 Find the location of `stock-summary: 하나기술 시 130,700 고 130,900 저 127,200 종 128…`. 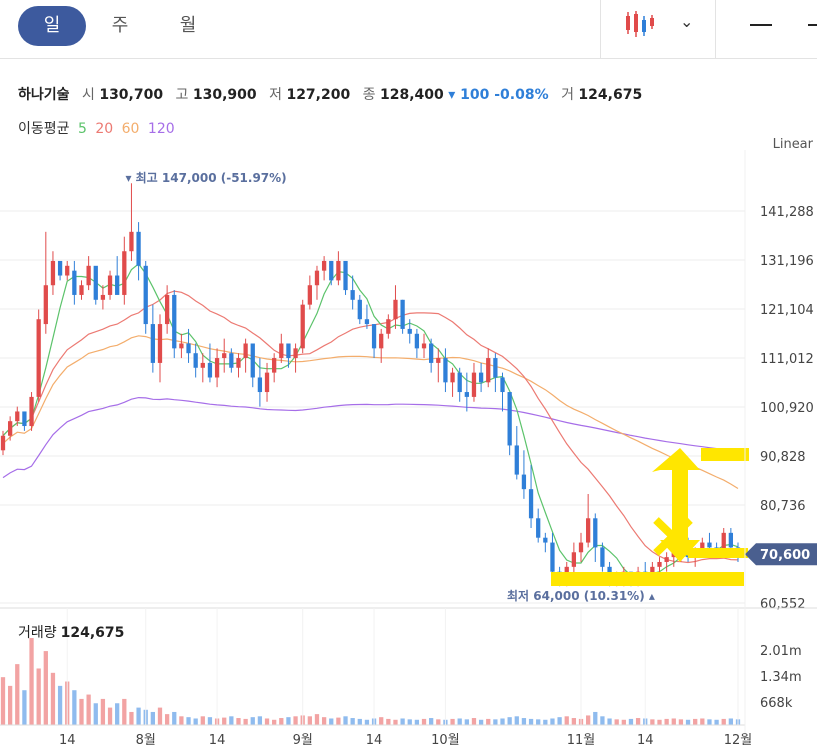

stock-summary: 하나기술 시 130,700 고 130,900 저 127,200 종 128… is located at coordinates (330, 94).